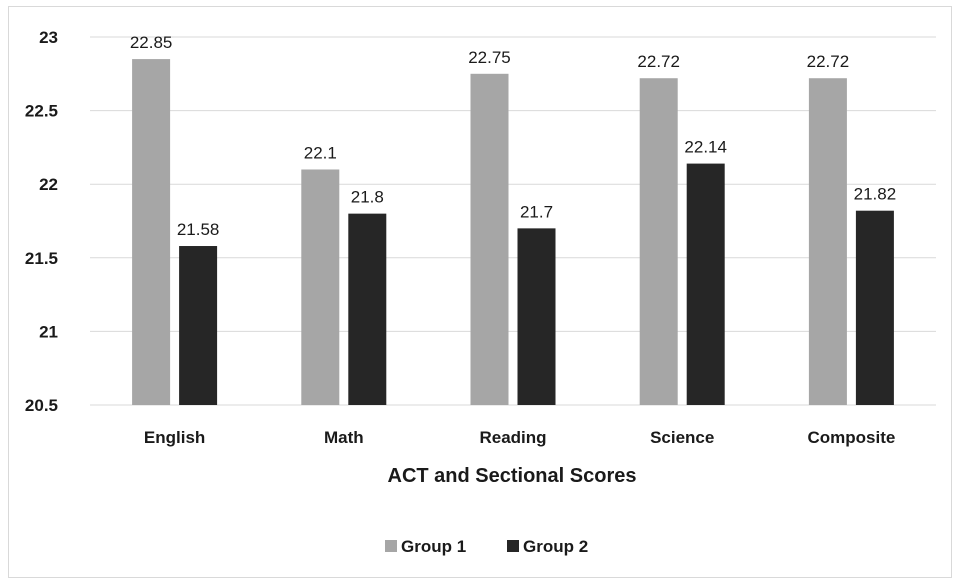 The height and width of the screenshot is (580, 954). I want to click on y-tick-label: 20.5, so click(41, 405).